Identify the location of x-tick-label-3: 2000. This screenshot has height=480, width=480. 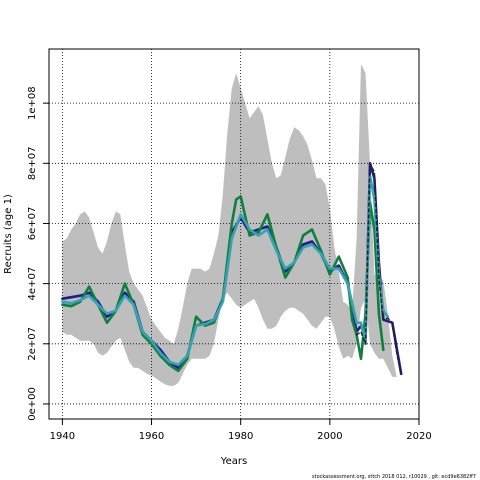
(329, 436).